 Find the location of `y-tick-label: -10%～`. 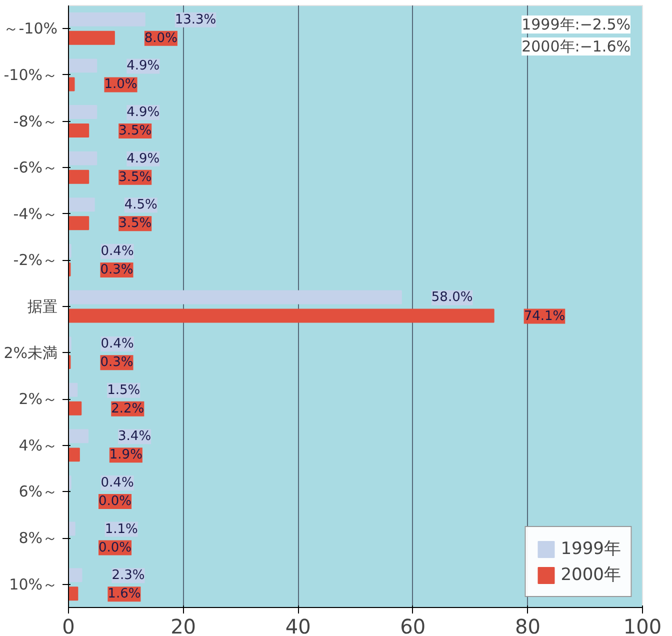

y-tick-label: -10%～ is located at coordinates (31, 75).